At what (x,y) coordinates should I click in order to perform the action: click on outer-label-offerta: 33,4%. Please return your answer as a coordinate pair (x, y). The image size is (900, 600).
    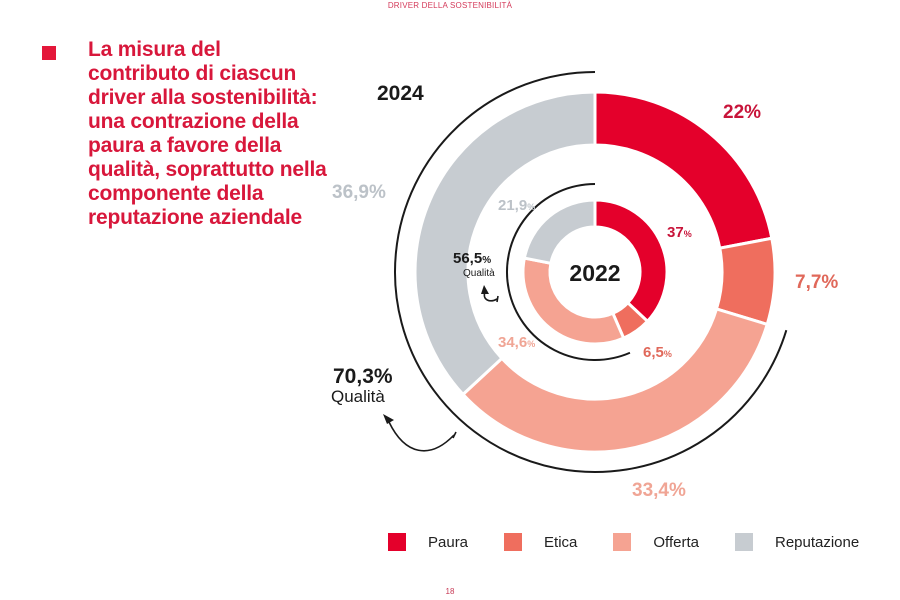
    Looking at the image, I should click on (659, 490).